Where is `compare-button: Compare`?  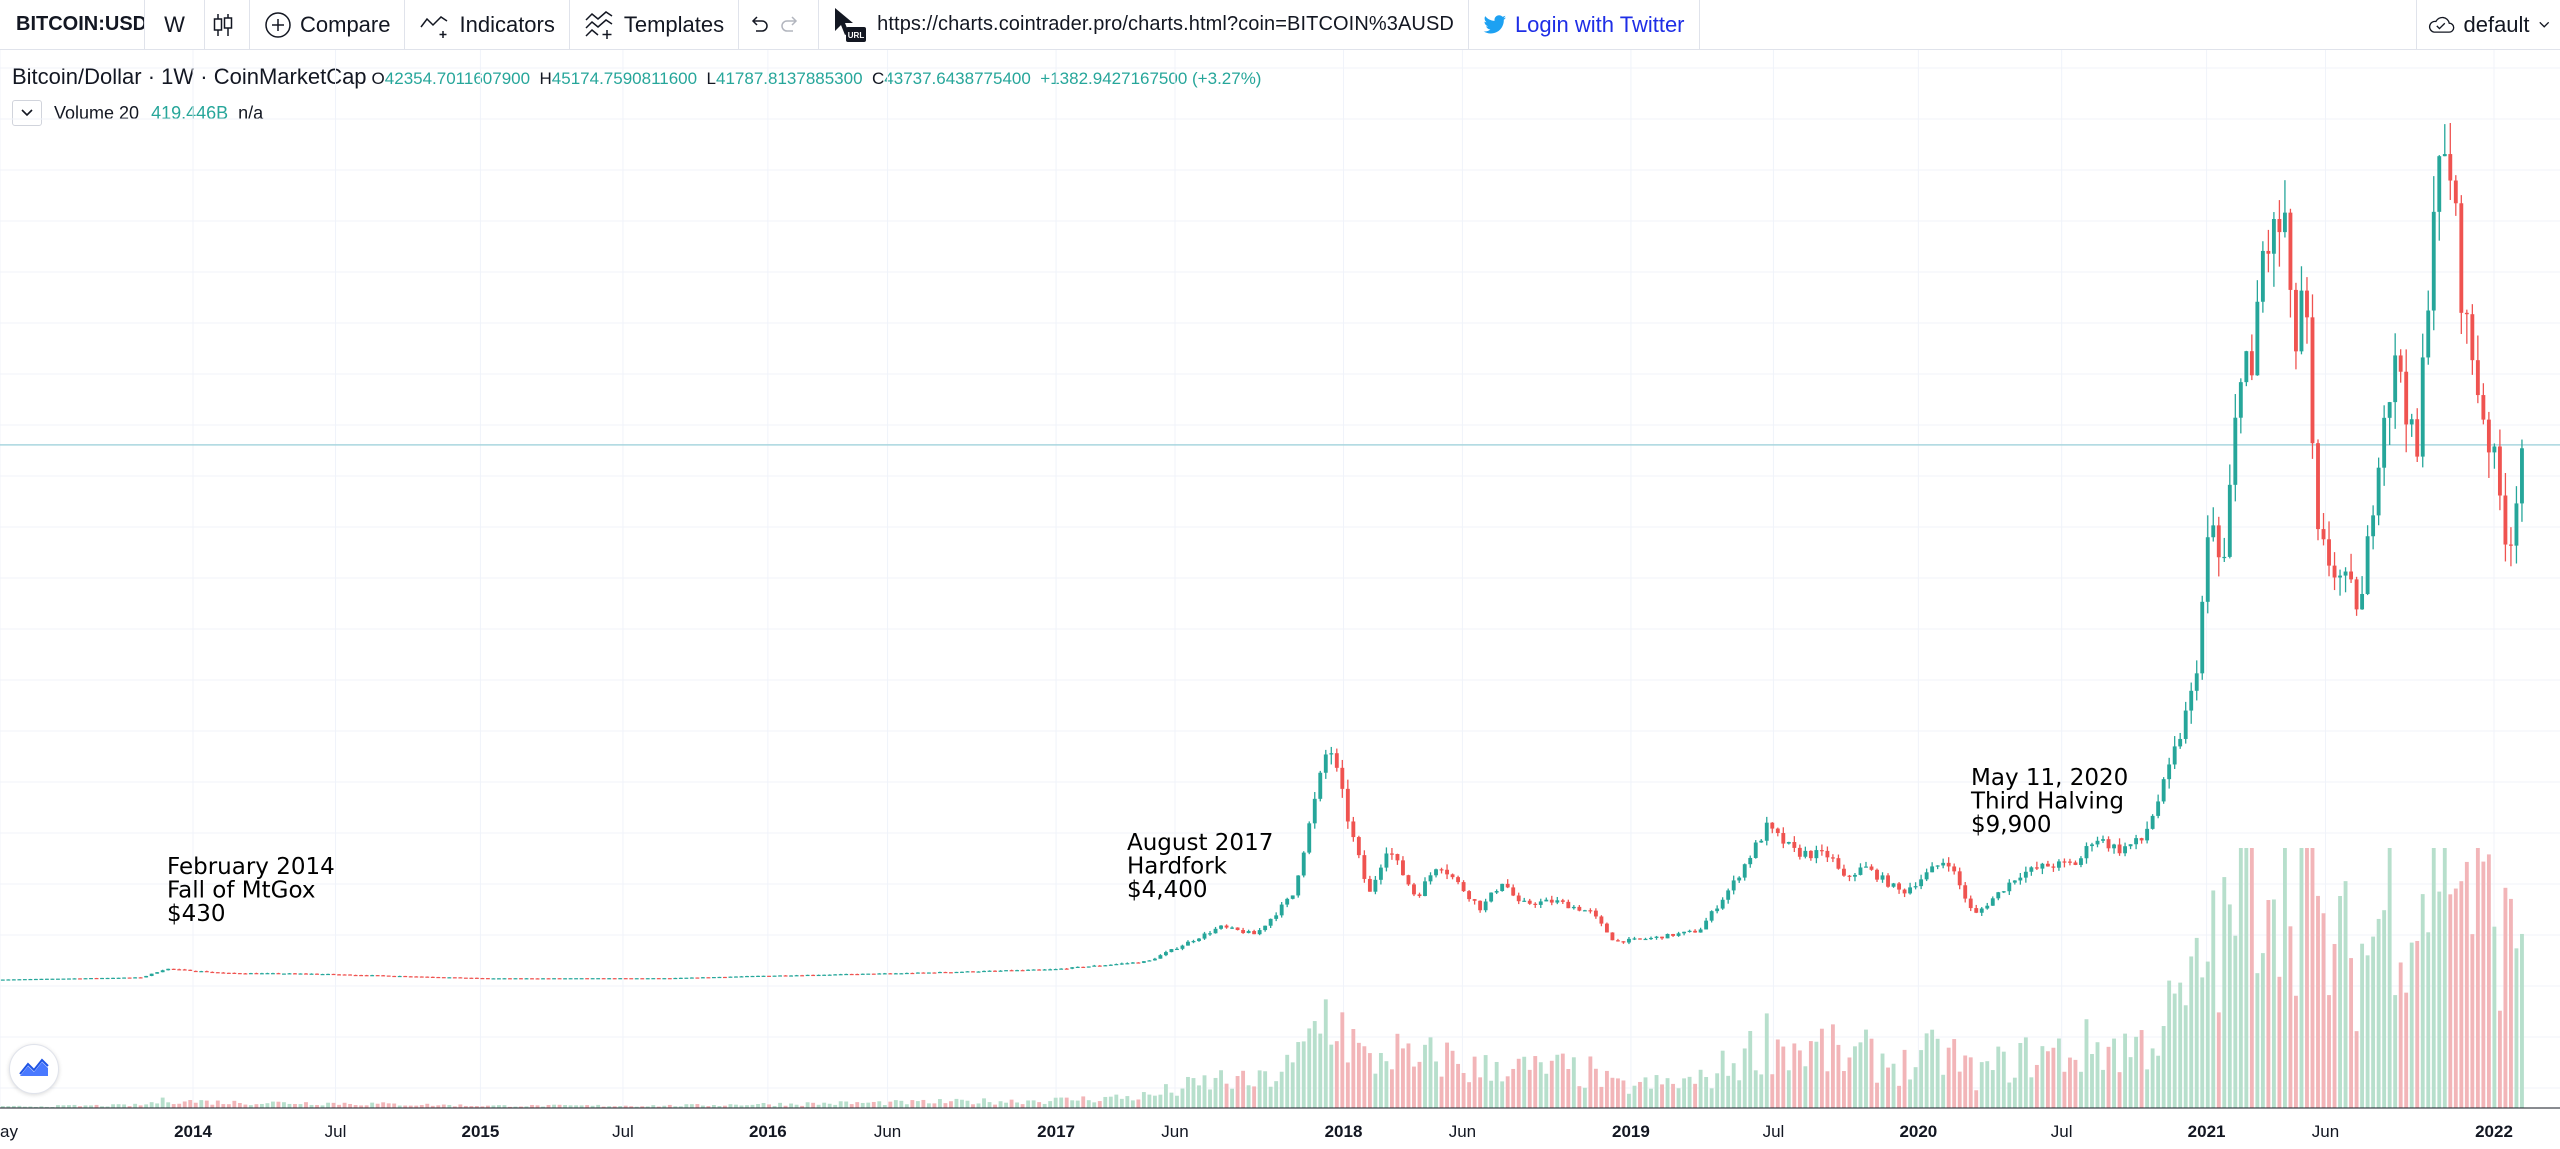 compare-button: Compare is located at coordinates (328, 25).